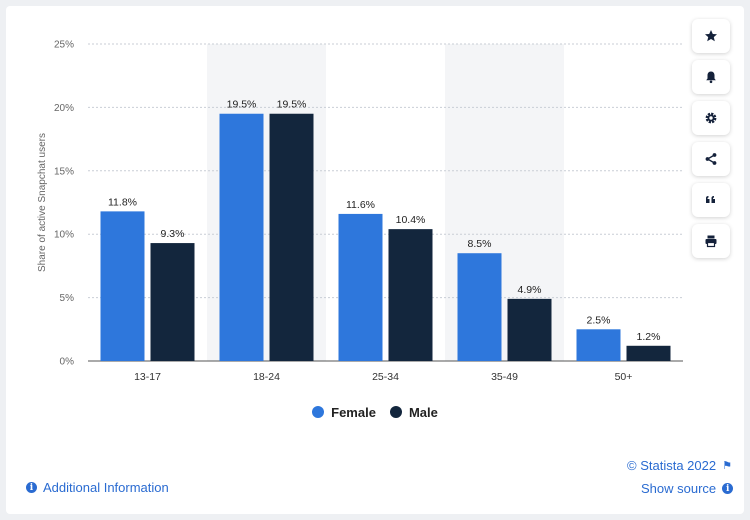 This screenshot has height=520, width=750. Describe the element at coordinates (395, 412) in the screenshot. I see `legend-swatch-male` at that location.